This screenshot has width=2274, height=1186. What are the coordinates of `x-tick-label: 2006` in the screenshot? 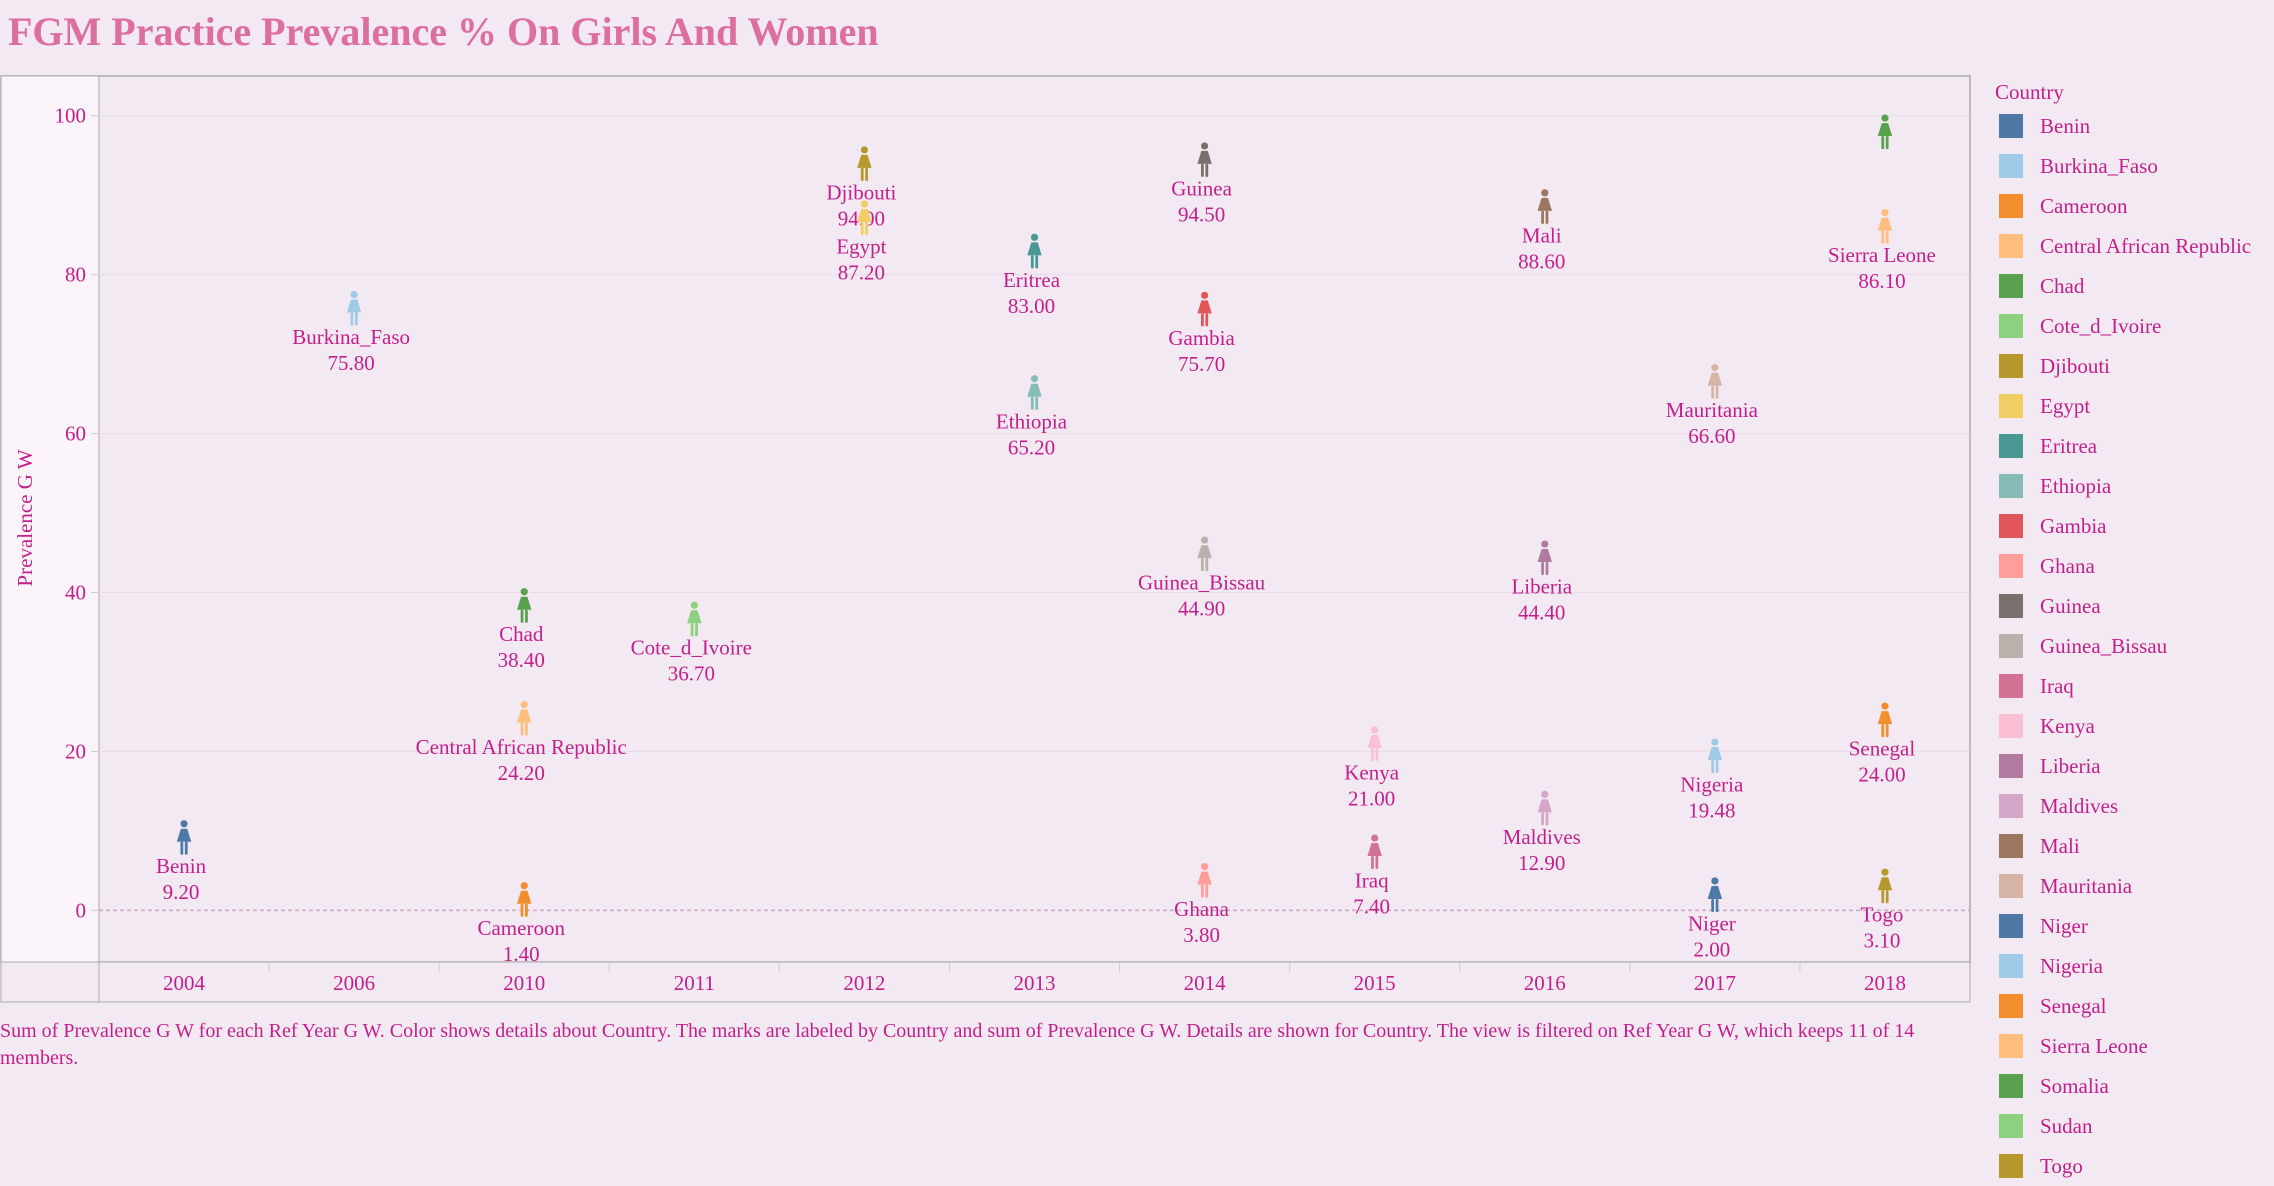 It's located at (354, 983).